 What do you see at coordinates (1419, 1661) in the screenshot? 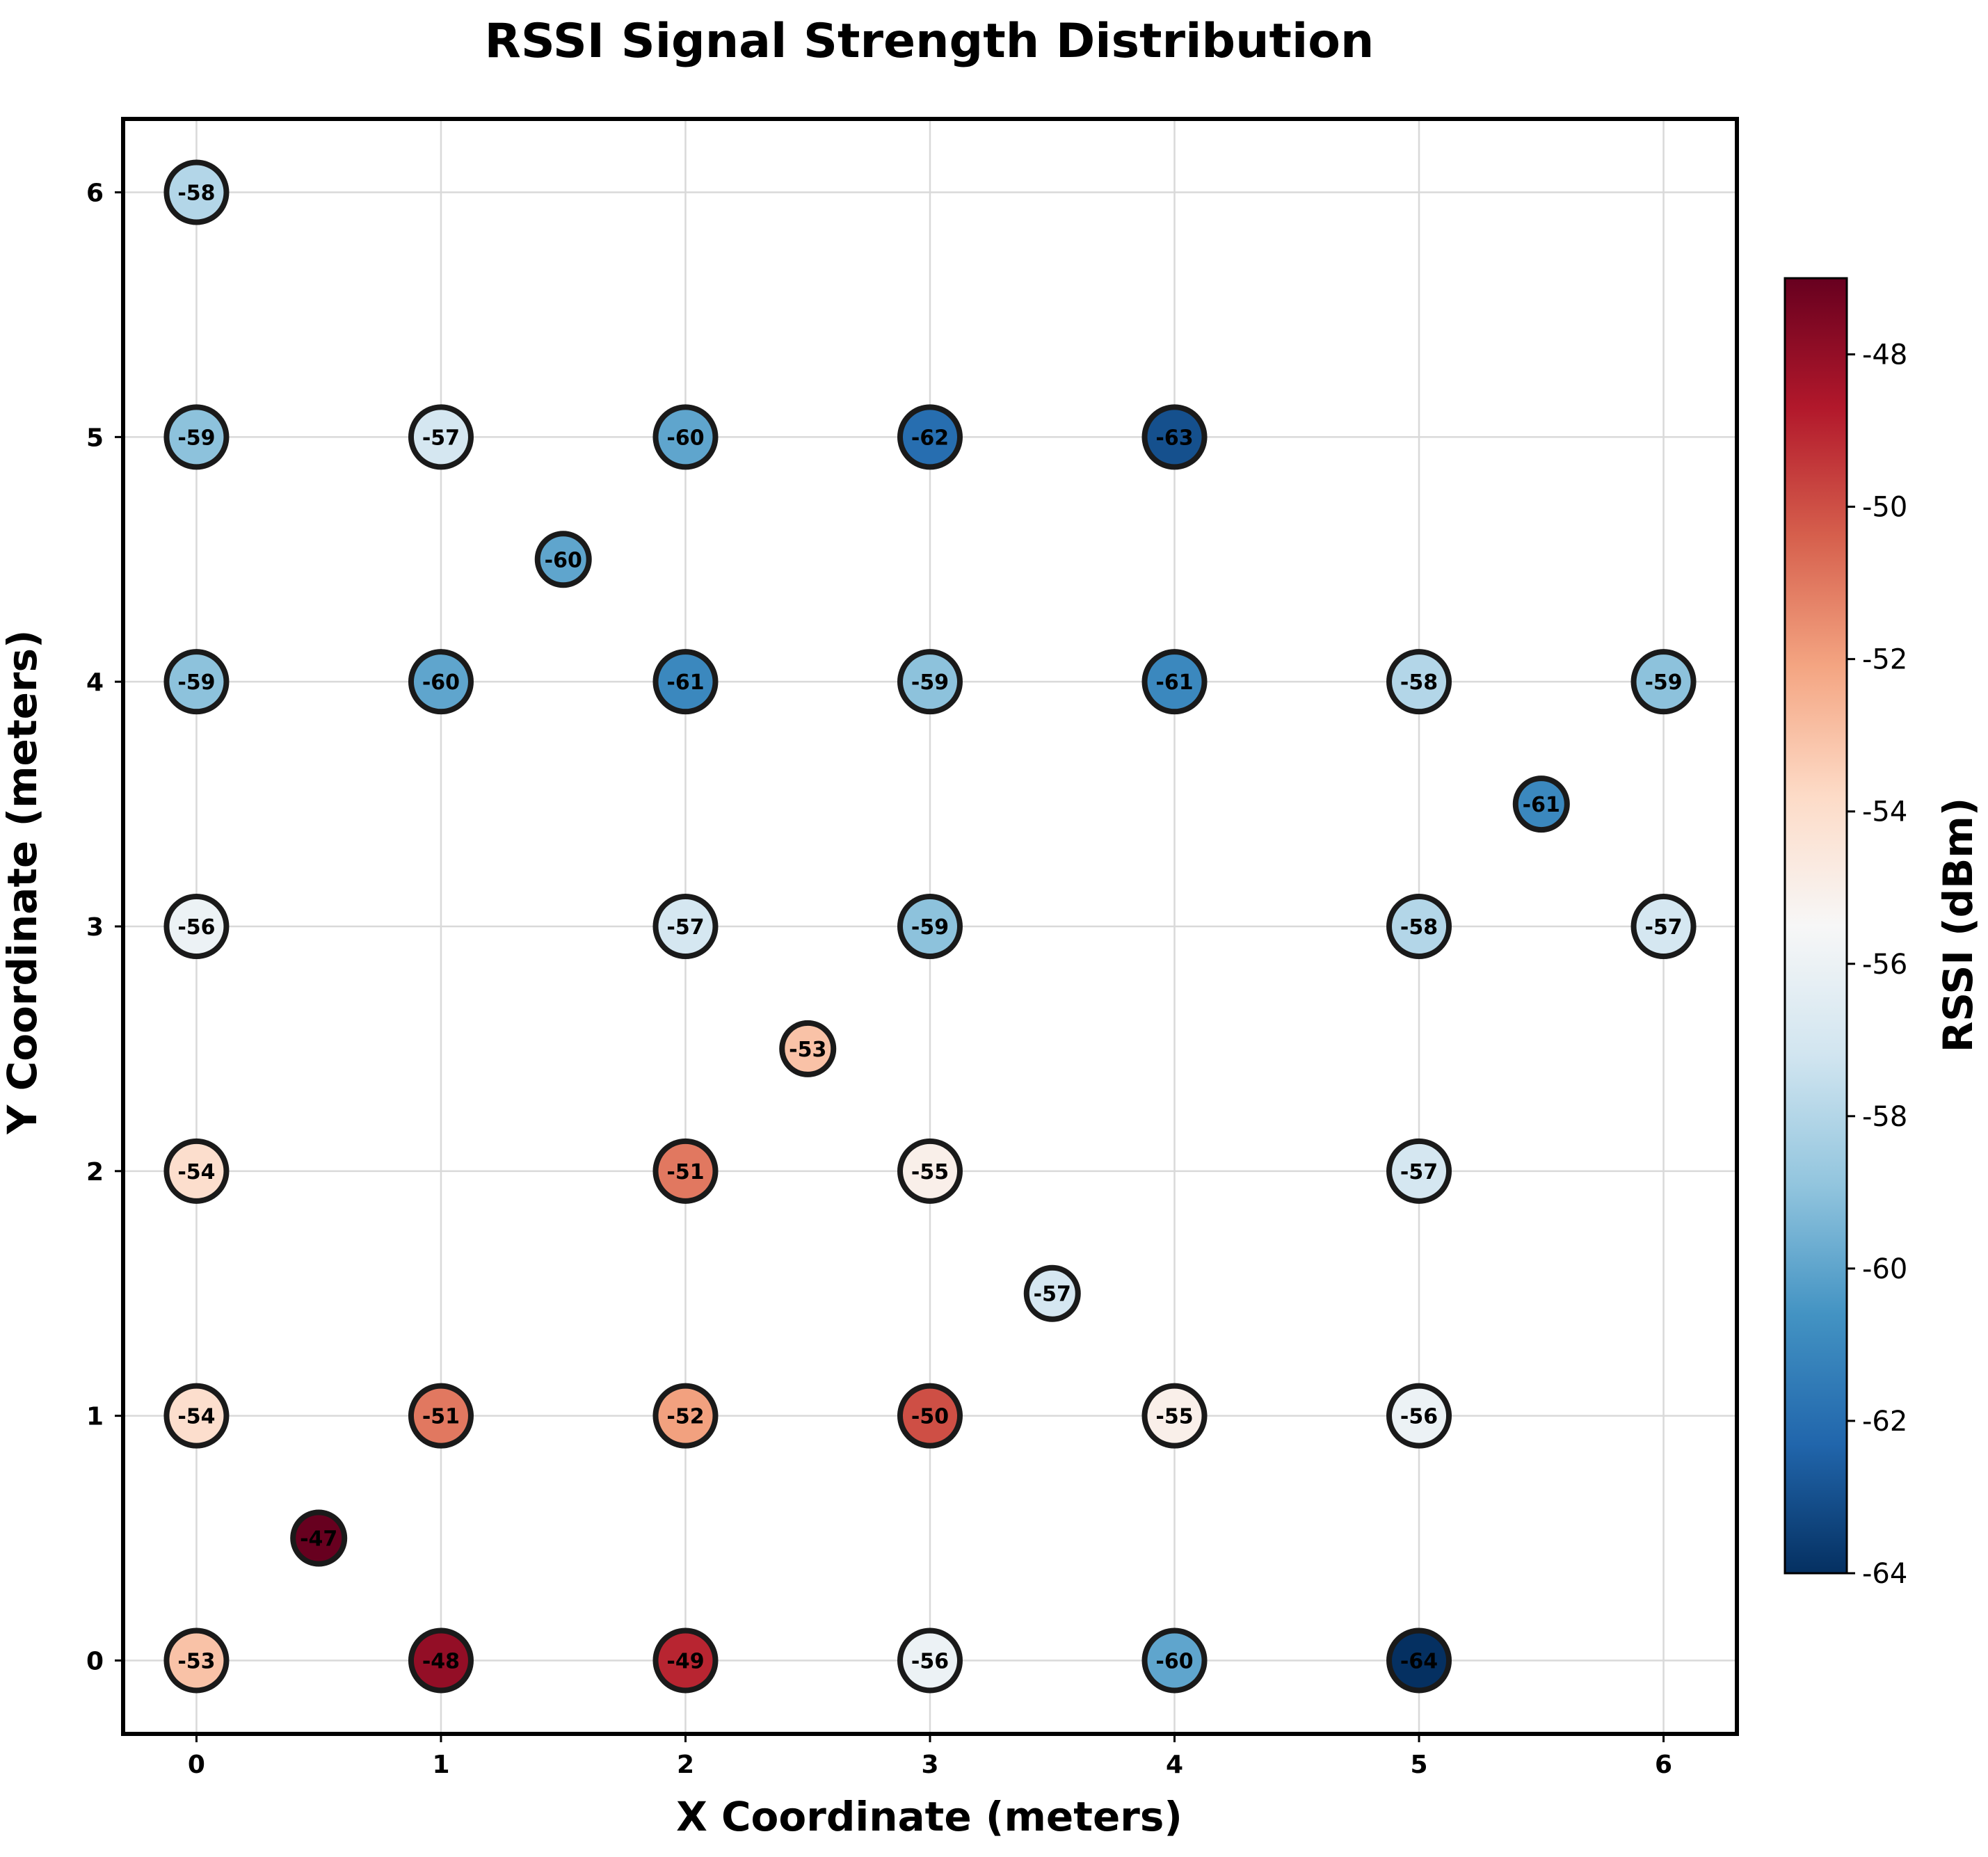
I see `point-value-label: -64` at bounding box center [1419, 1661].